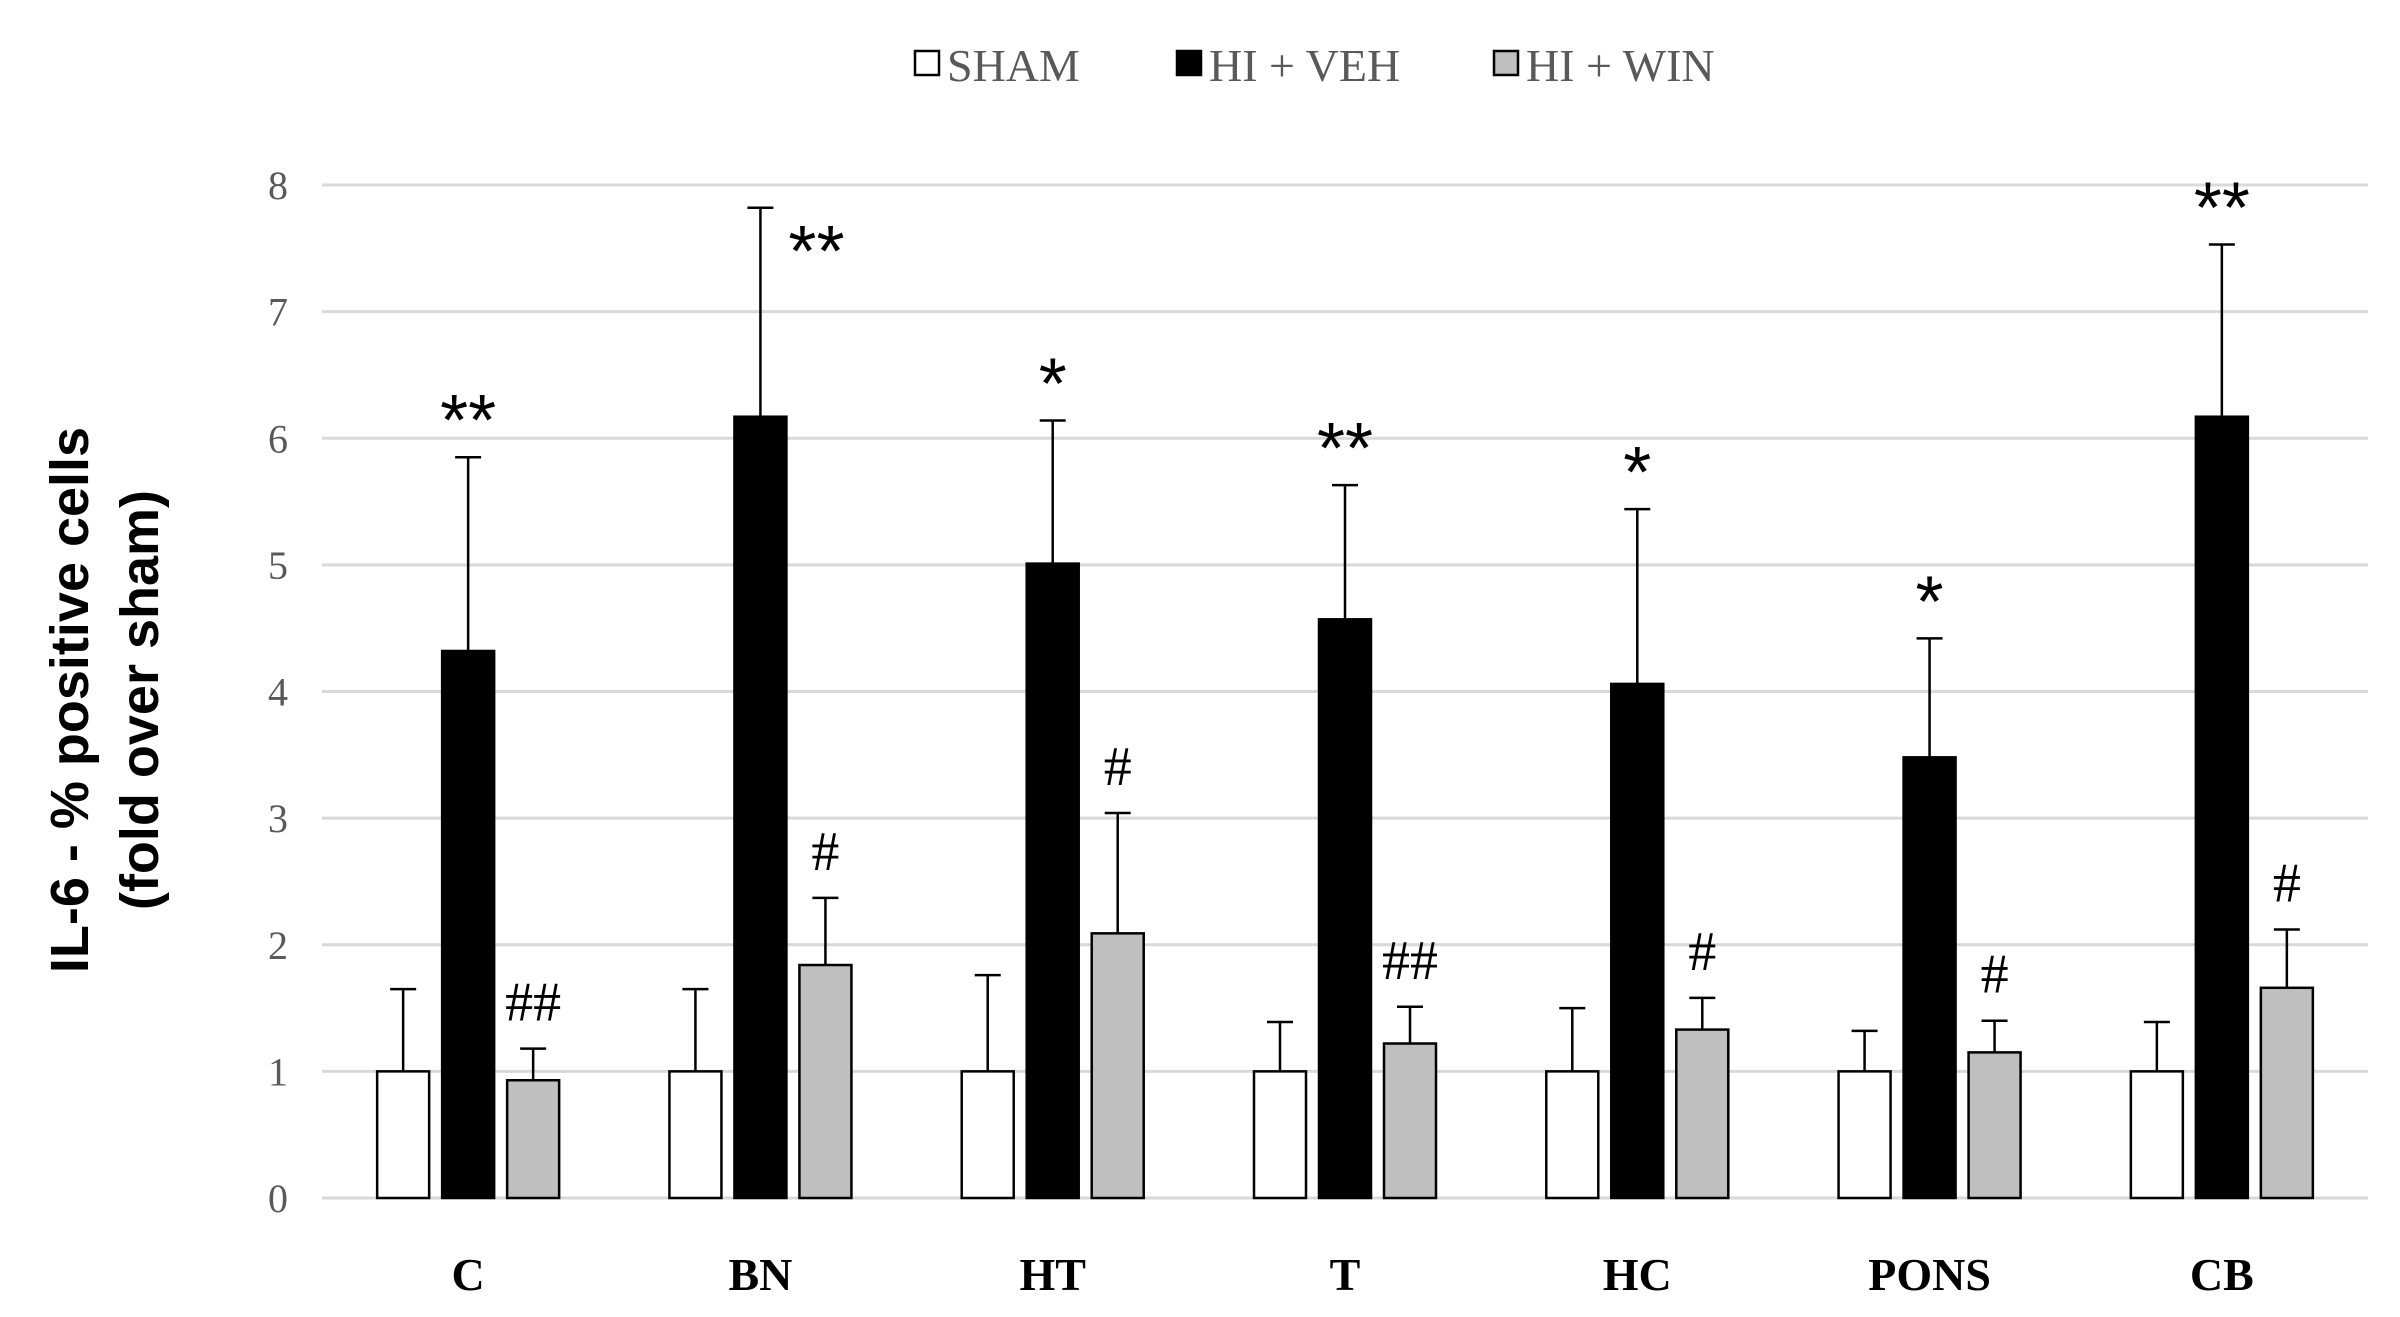 The image size is (2400, 1317). I want to click on bar-sham-c, so click(403, 1135).